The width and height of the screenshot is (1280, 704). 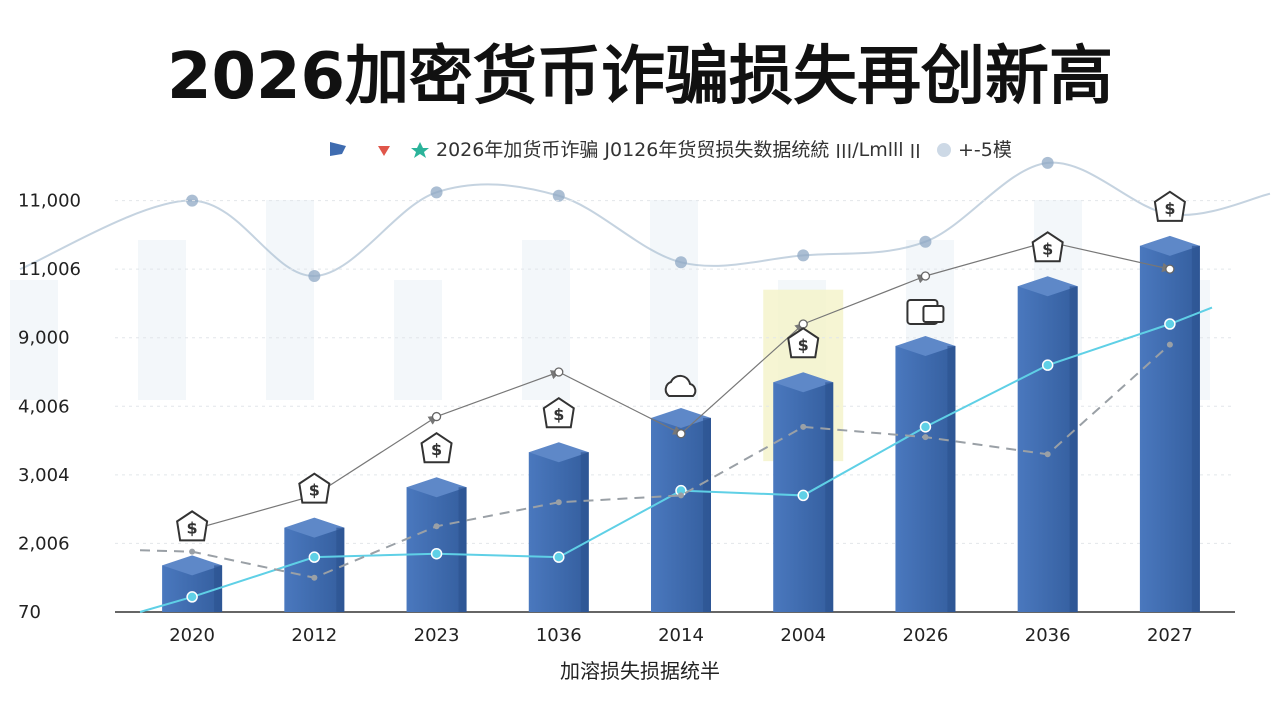 What do you see at coordinates (44, 406) in the screenshot?
I see `y-tick-label: 4,006` at bounding box center [44, 406].